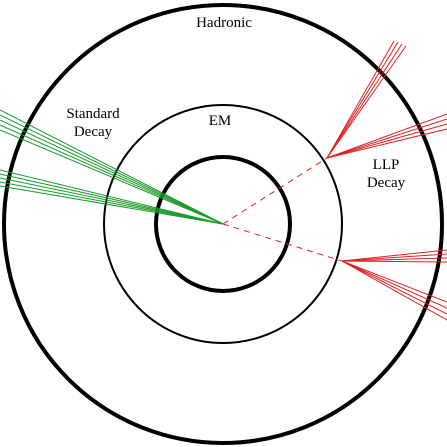  What do you see at coordinates (93, 114) in the screenshot?
I see `standard-decay-label-line-1: Standard` at bounding box center [93, 114].